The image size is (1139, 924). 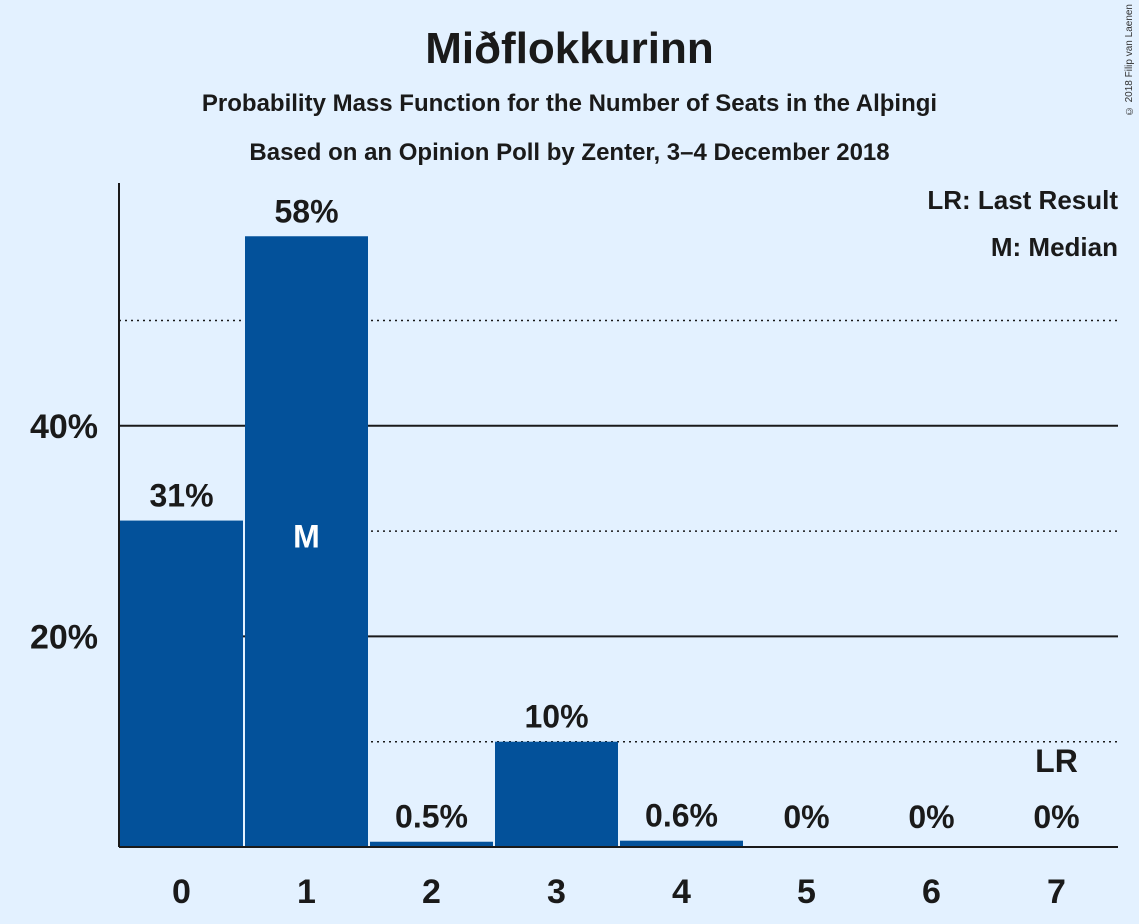 What do you see at coordinates (431, 892) in the screenshot?
I see `x-tick-label: 2` at bounding box center [431, 892].